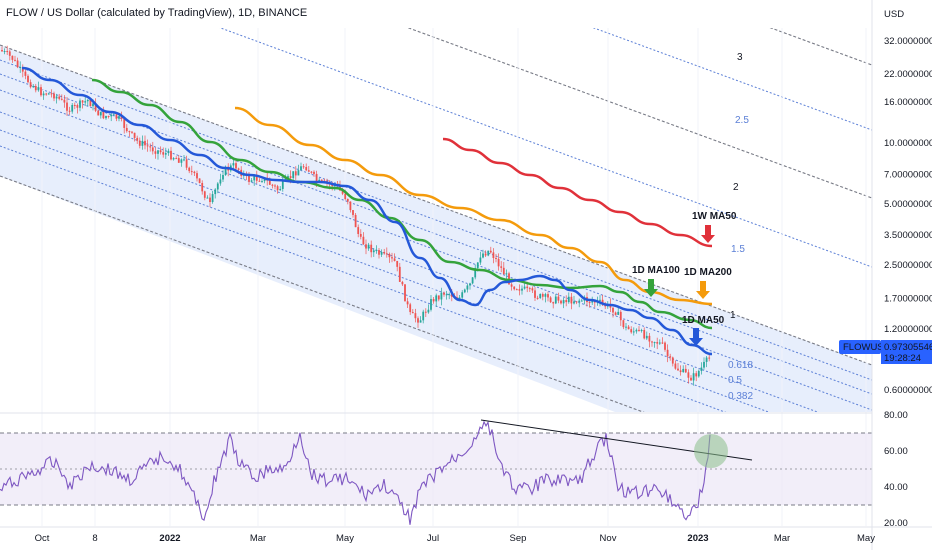 The height and width of the screenshot is (550, 932). I want to click on price-tick-6: 3.50000000, so click(908, 235).